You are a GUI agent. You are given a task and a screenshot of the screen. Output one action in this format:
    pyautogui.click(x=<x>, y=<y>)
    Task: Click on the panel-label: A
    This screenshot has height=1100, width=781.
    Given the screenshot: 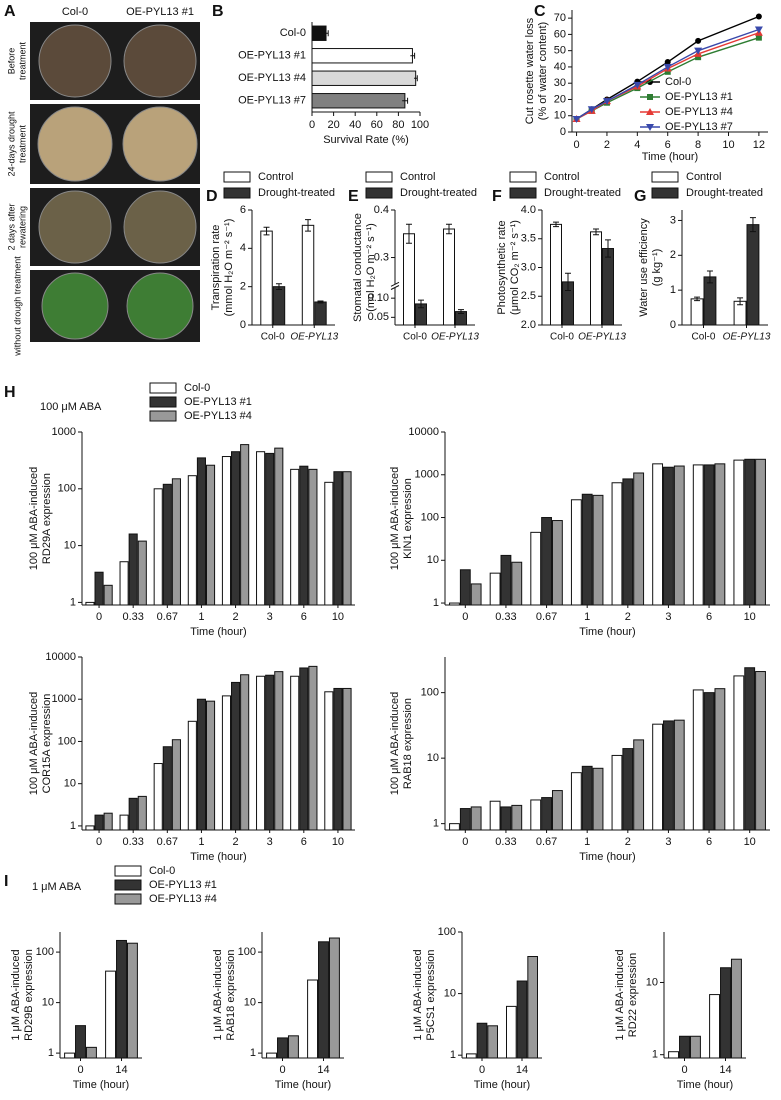 What is the action you would take?
    pyautogui.click(x=10, y=11)
    